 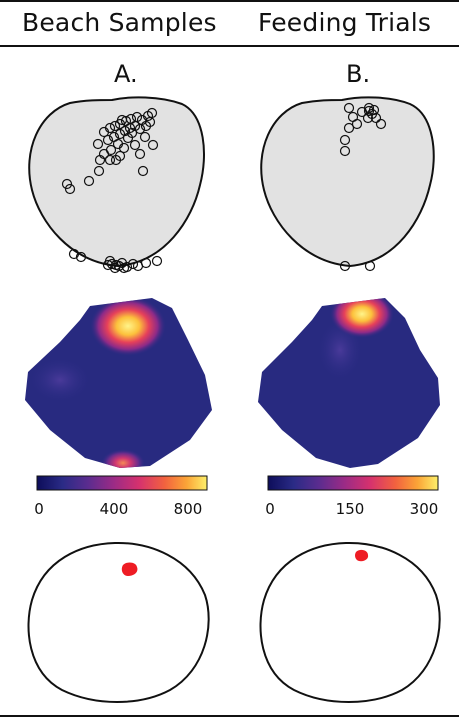 I want to click on column-title-feeding: Feeding Trials, so click(x=345, y=22).